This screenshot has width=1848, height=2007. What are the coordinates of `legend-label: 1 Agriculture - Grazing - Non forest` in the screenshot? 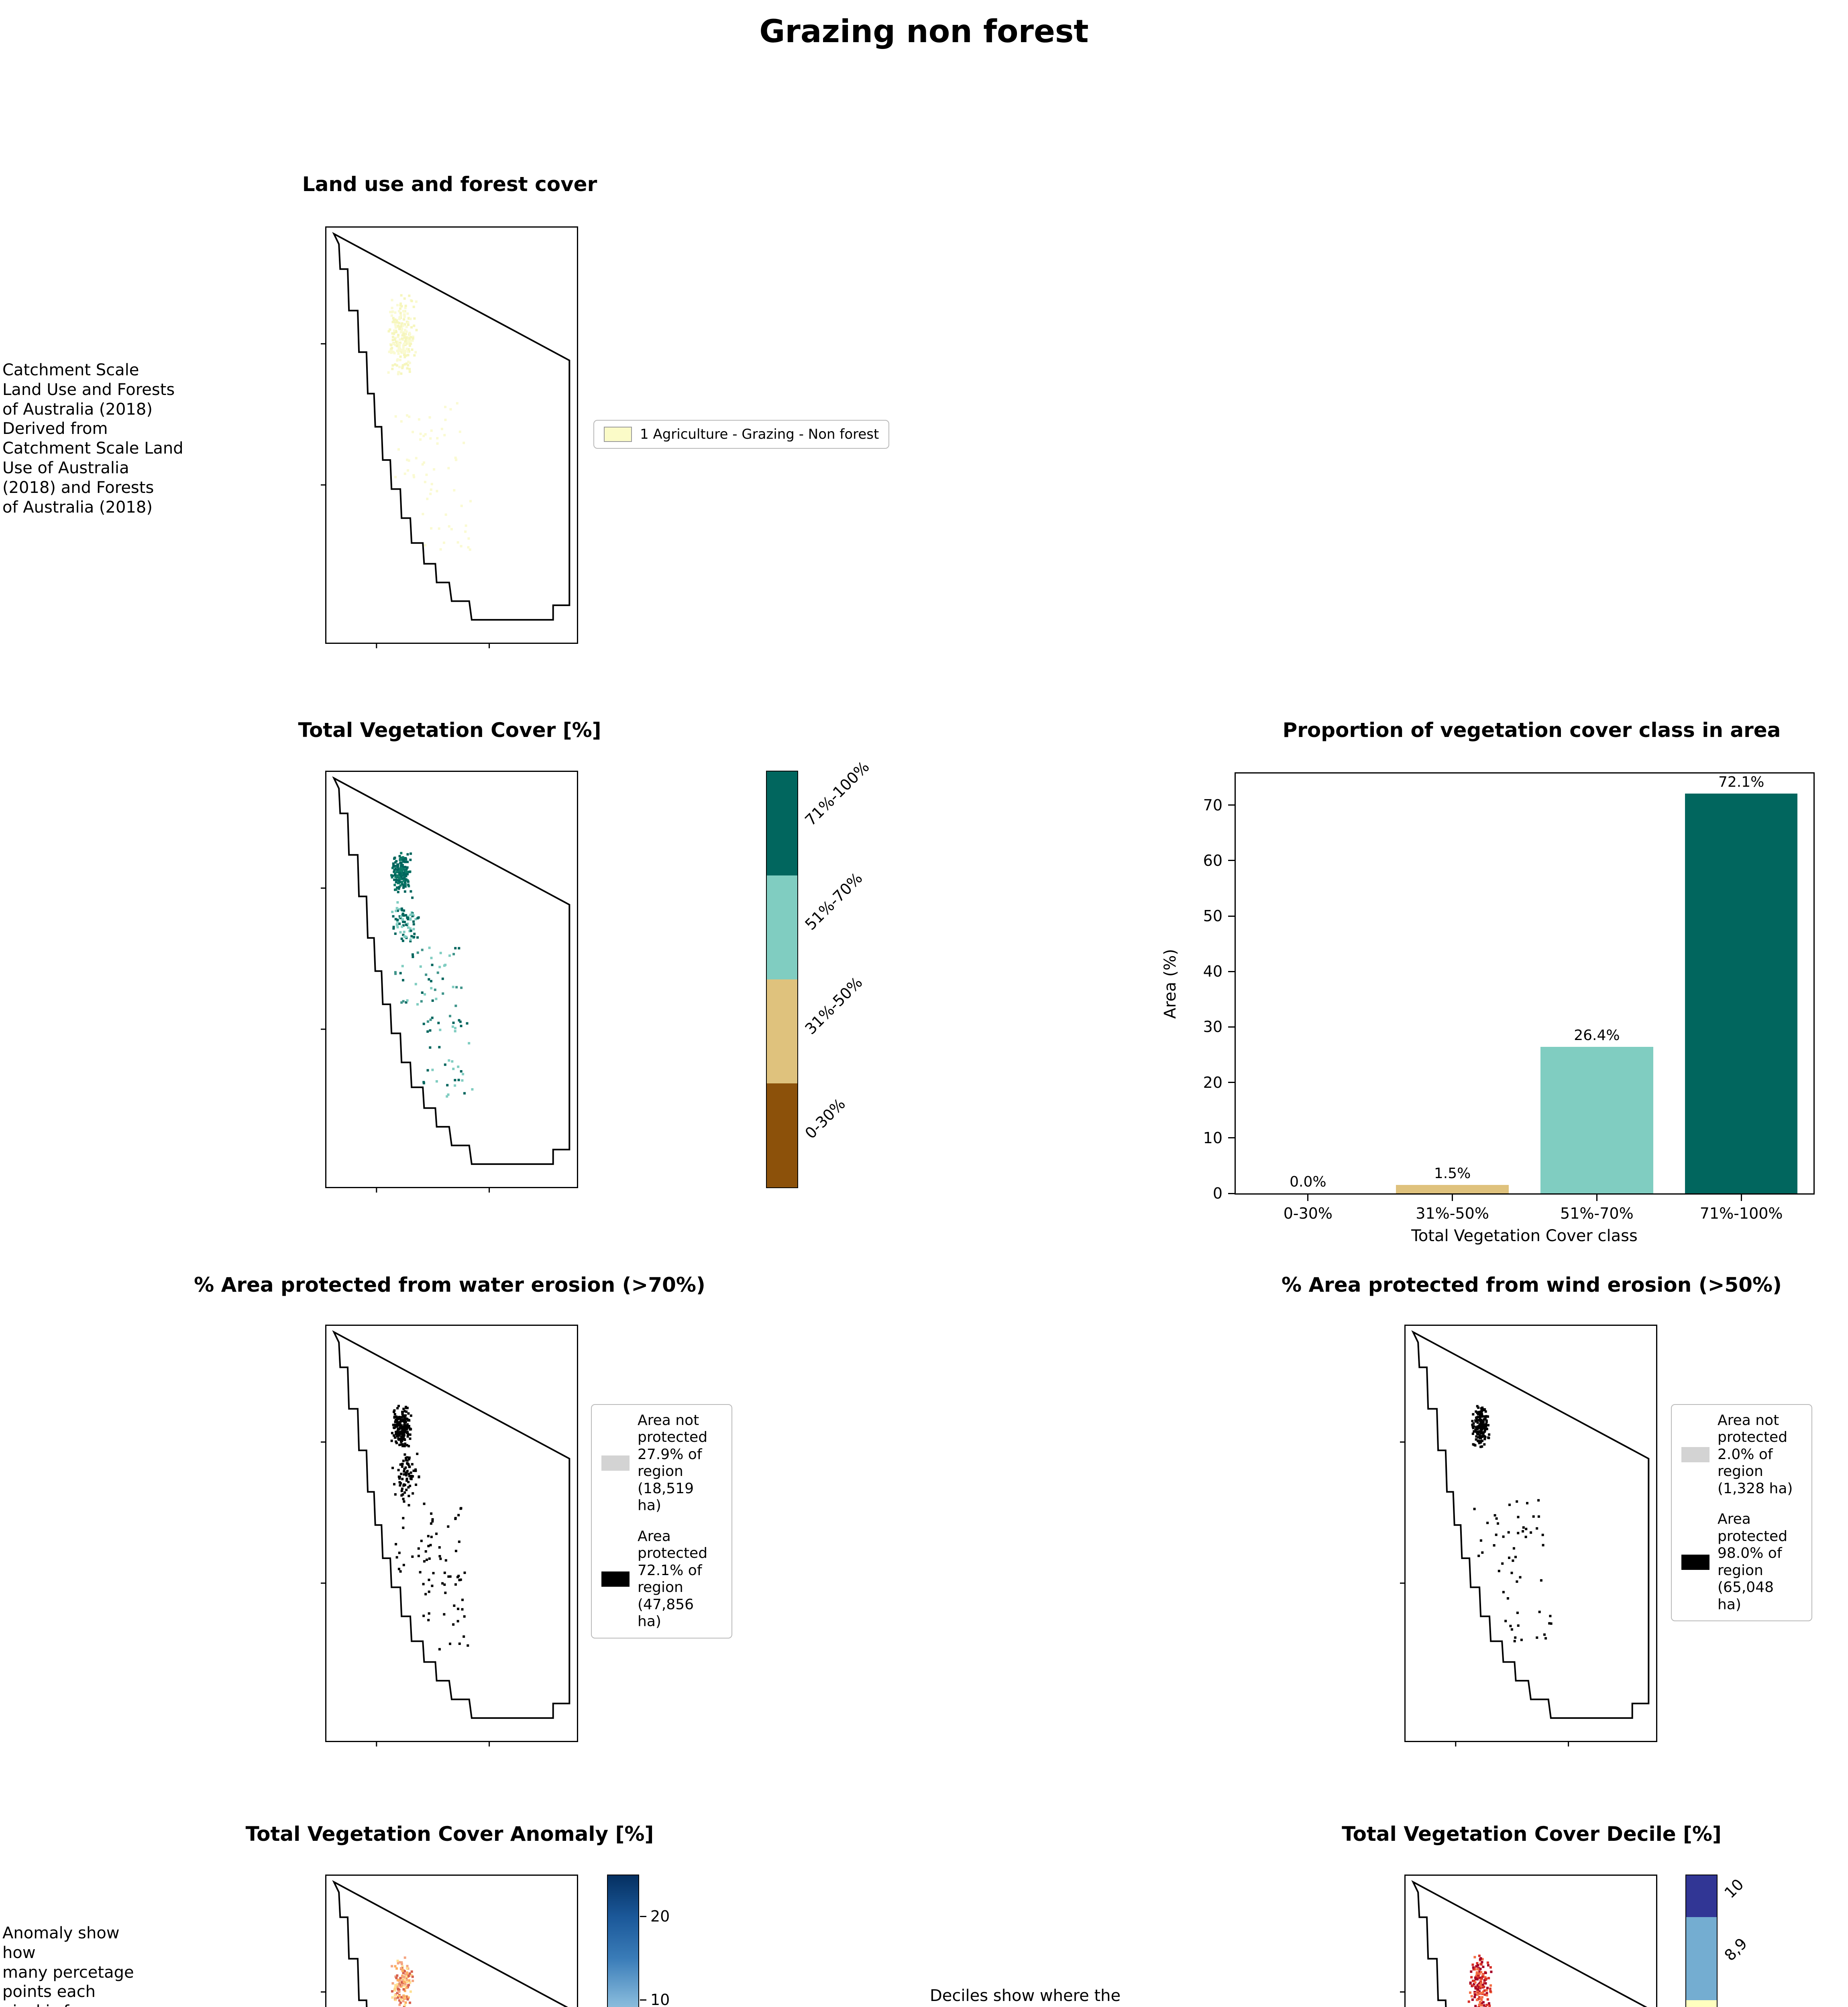 It's located at (759, 434).